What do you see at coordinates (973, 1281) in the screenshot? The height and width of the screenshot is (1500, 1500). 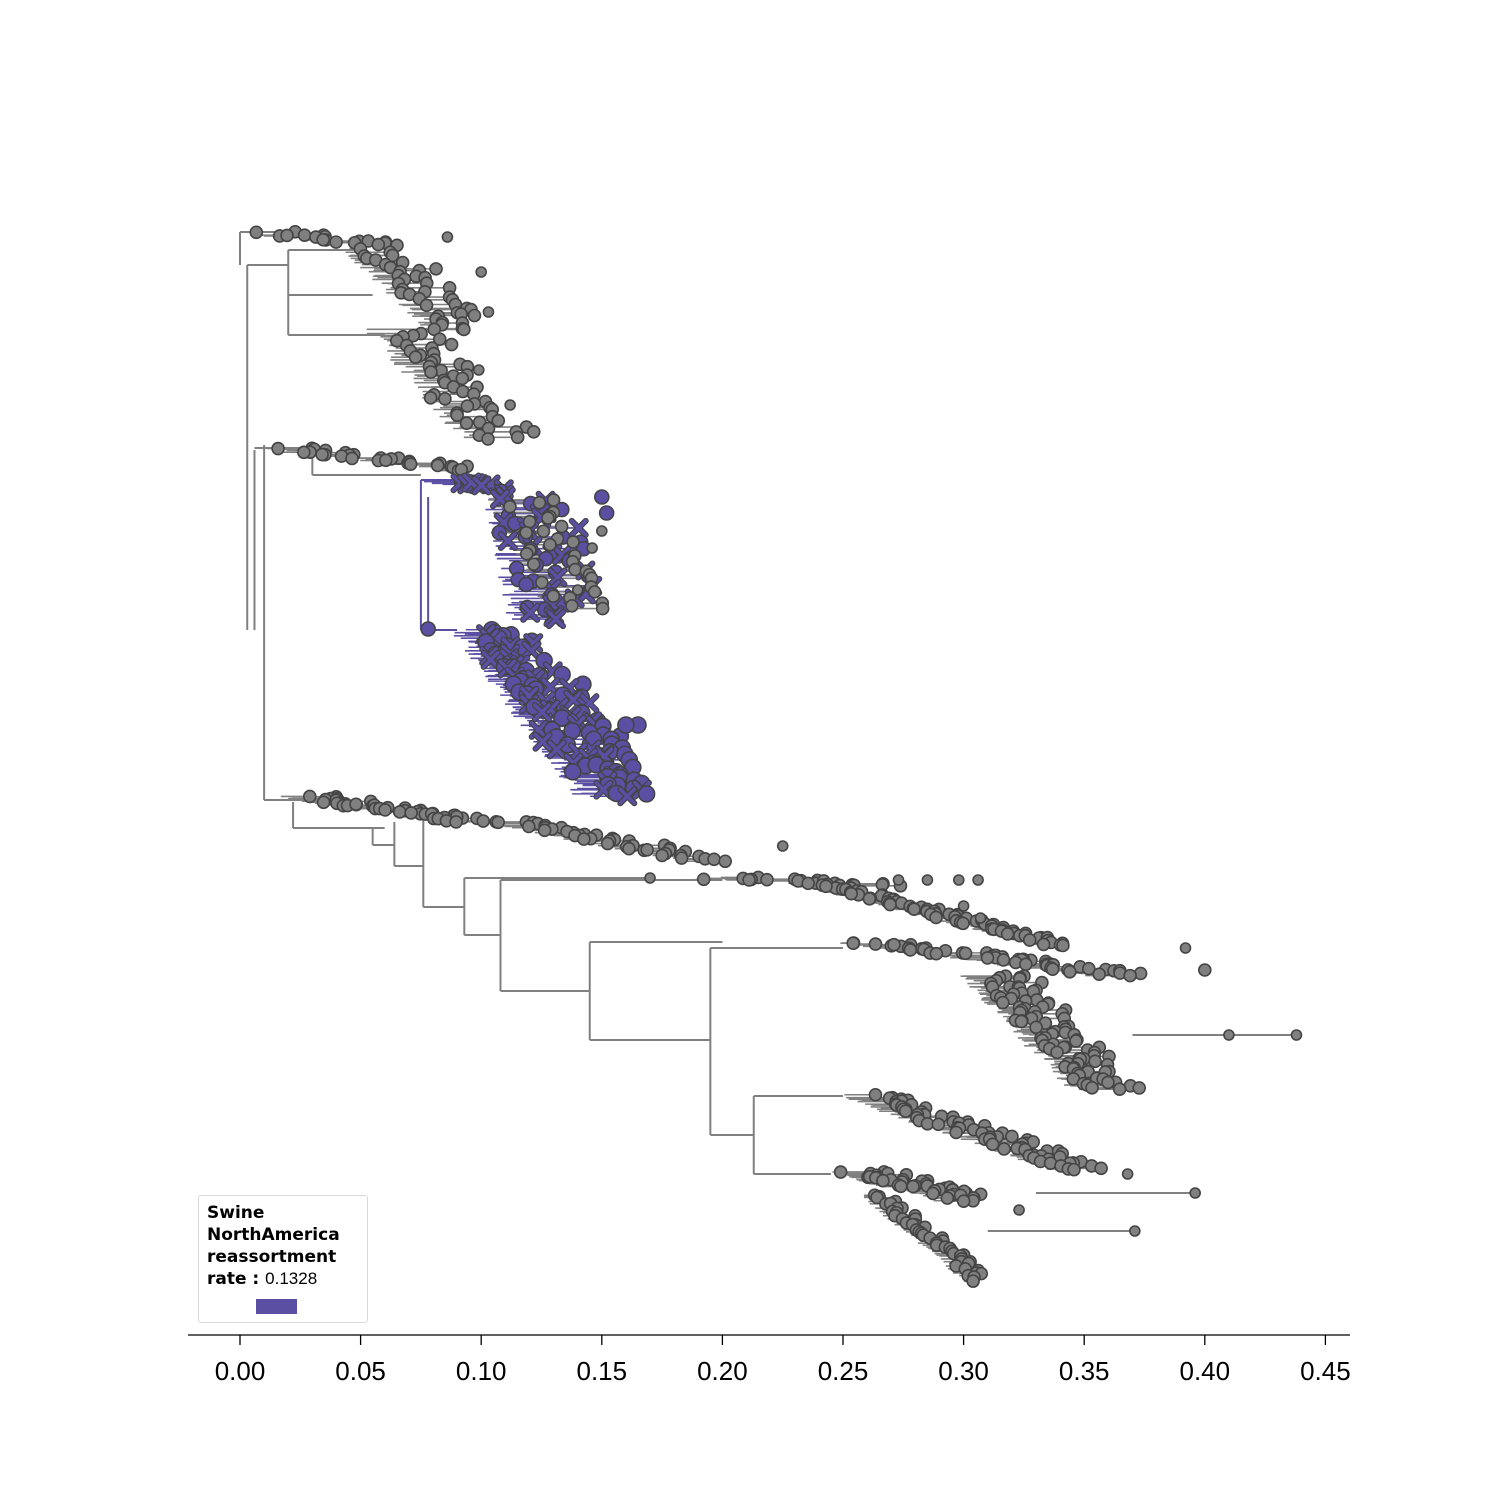 I see `clade3i-tip` at bounding box center [973, 1281].